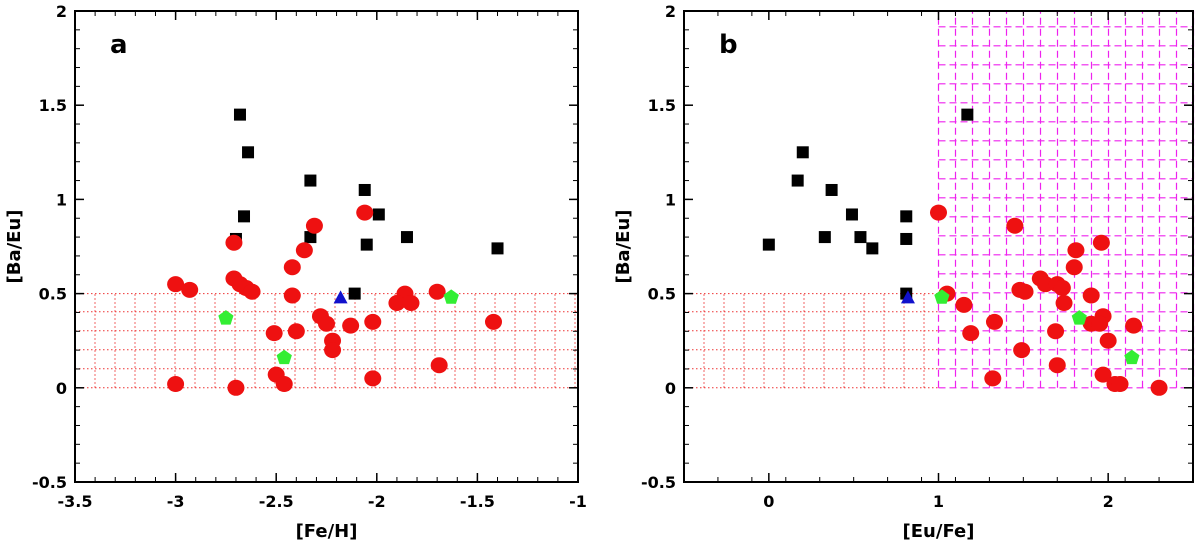  Describe the element at coordinates (578, 501) in the screenshot. I see `x-tick-label: -1` at that location.